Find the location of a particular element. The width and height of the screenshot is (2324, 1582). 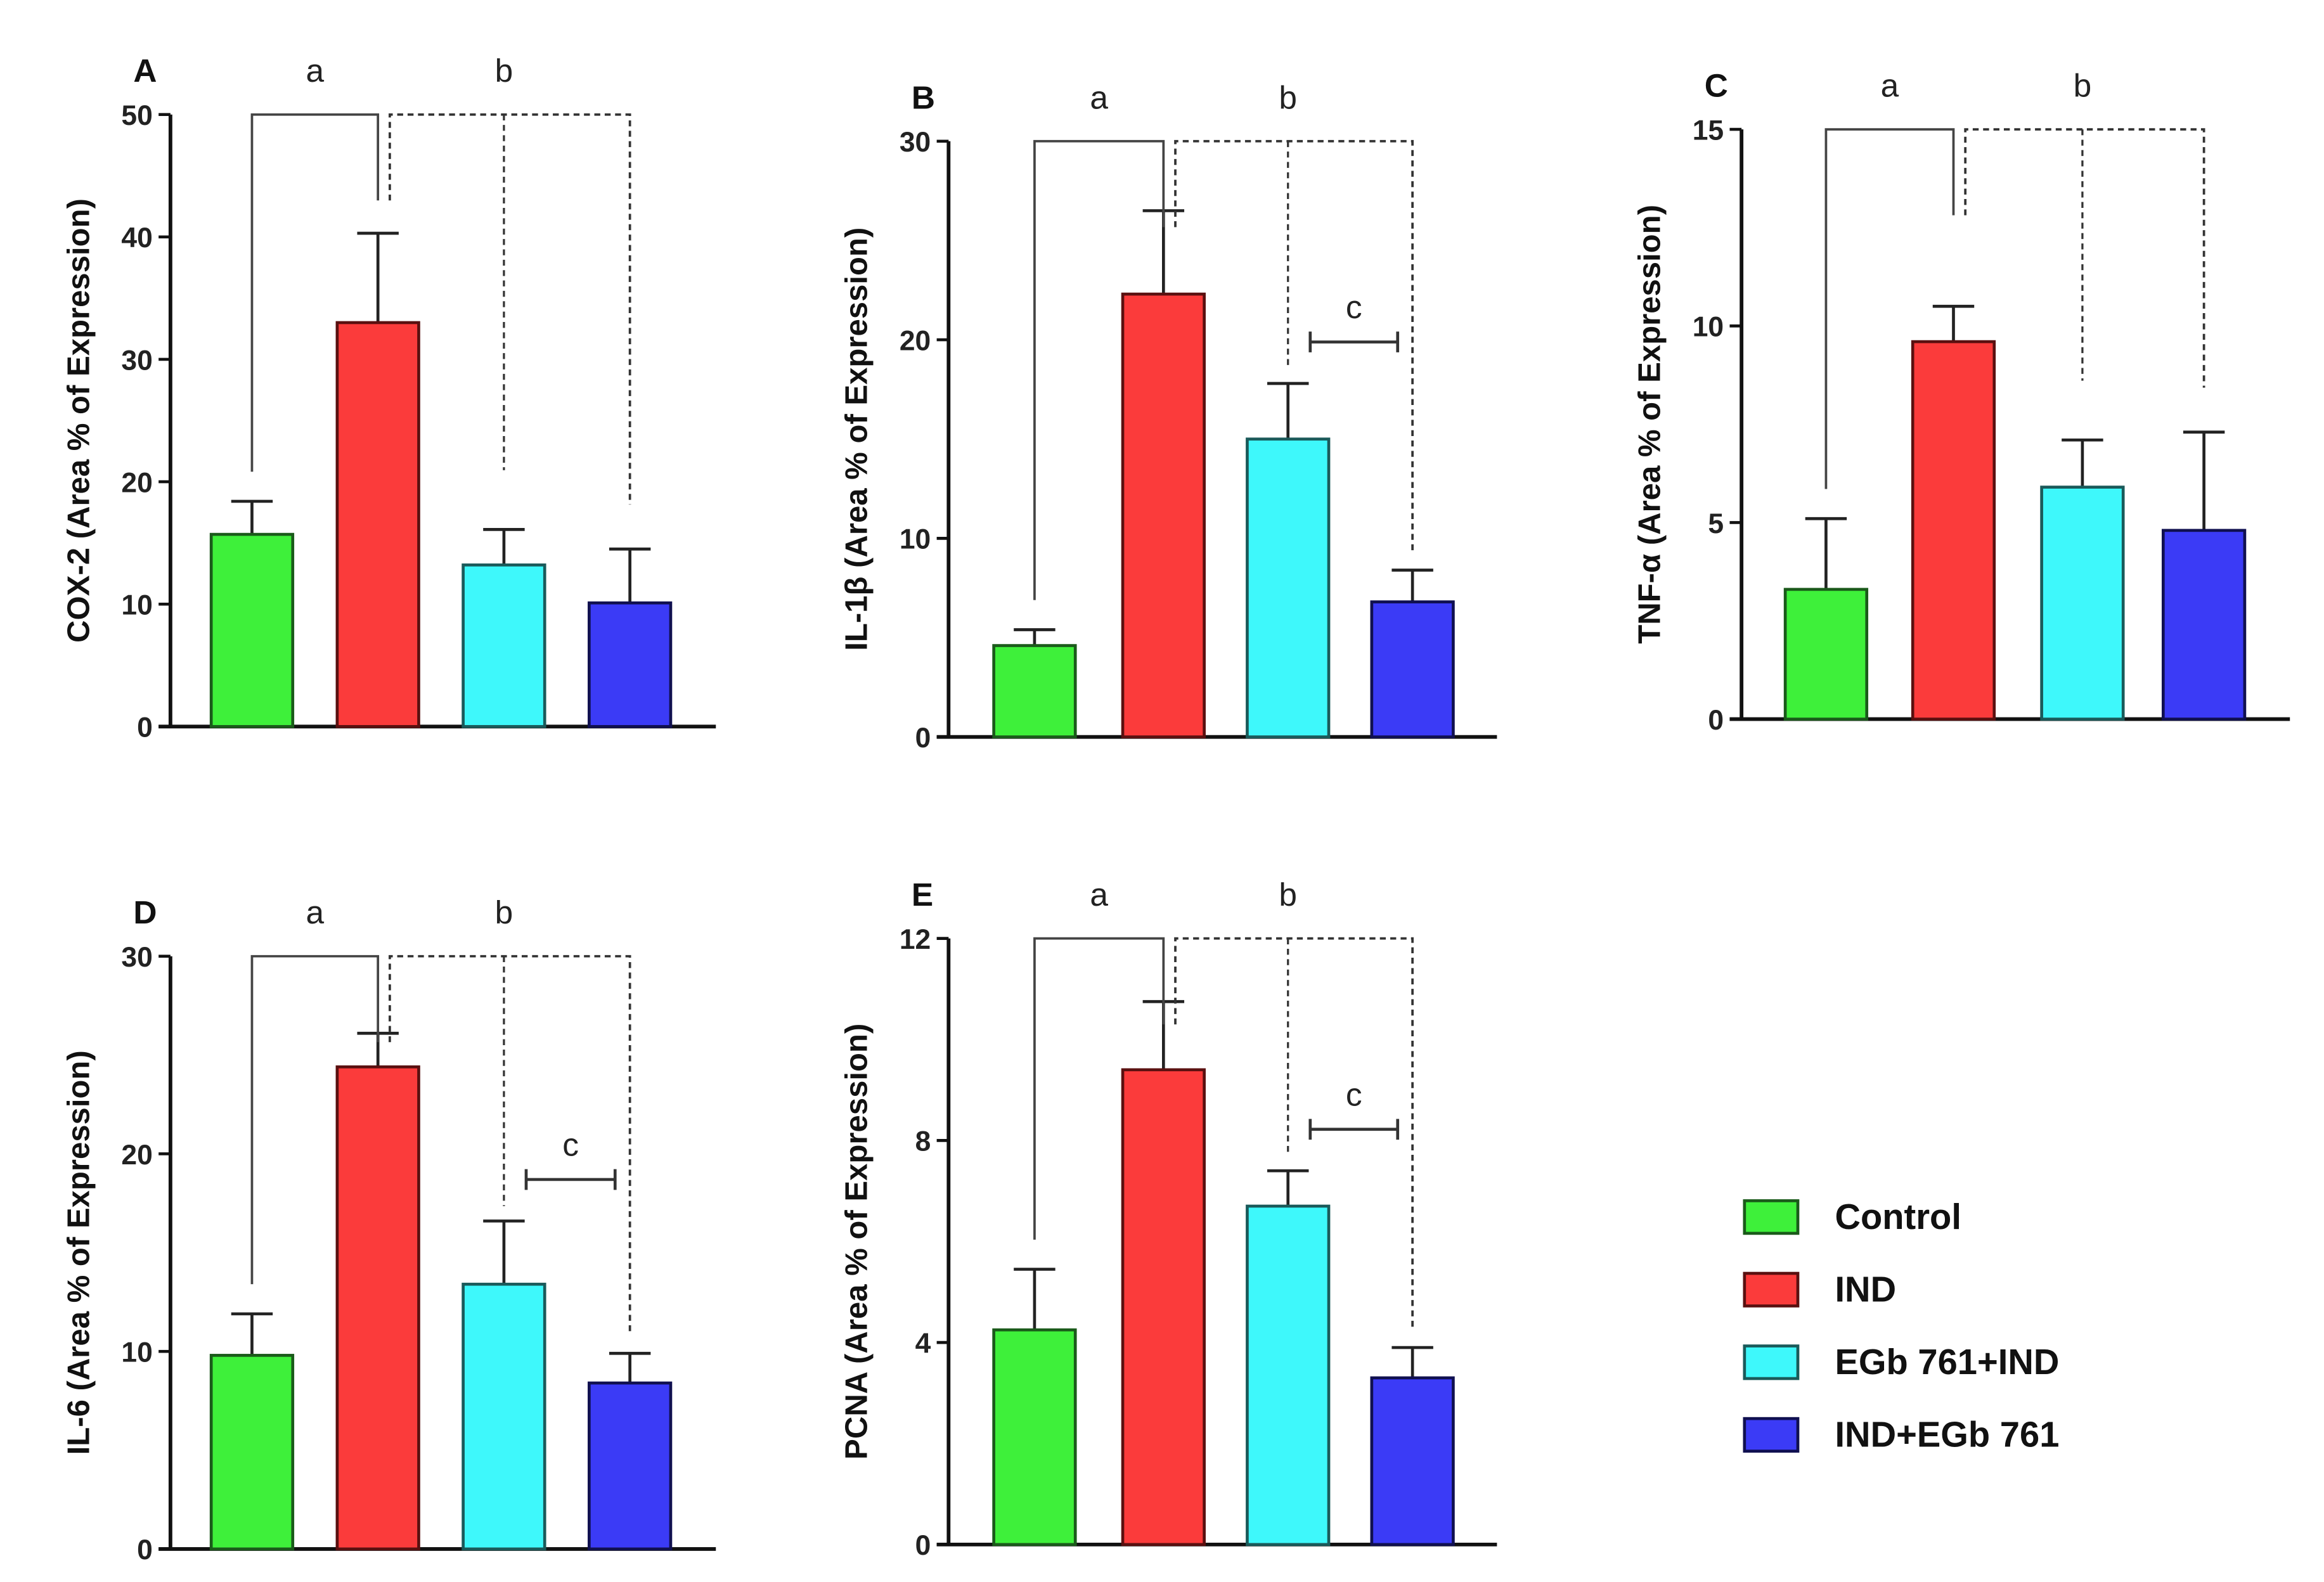

panel-B: B 0 10 20 30 IL-1β (Area % of Expression) a b c is located at coordinates (1168, 416).